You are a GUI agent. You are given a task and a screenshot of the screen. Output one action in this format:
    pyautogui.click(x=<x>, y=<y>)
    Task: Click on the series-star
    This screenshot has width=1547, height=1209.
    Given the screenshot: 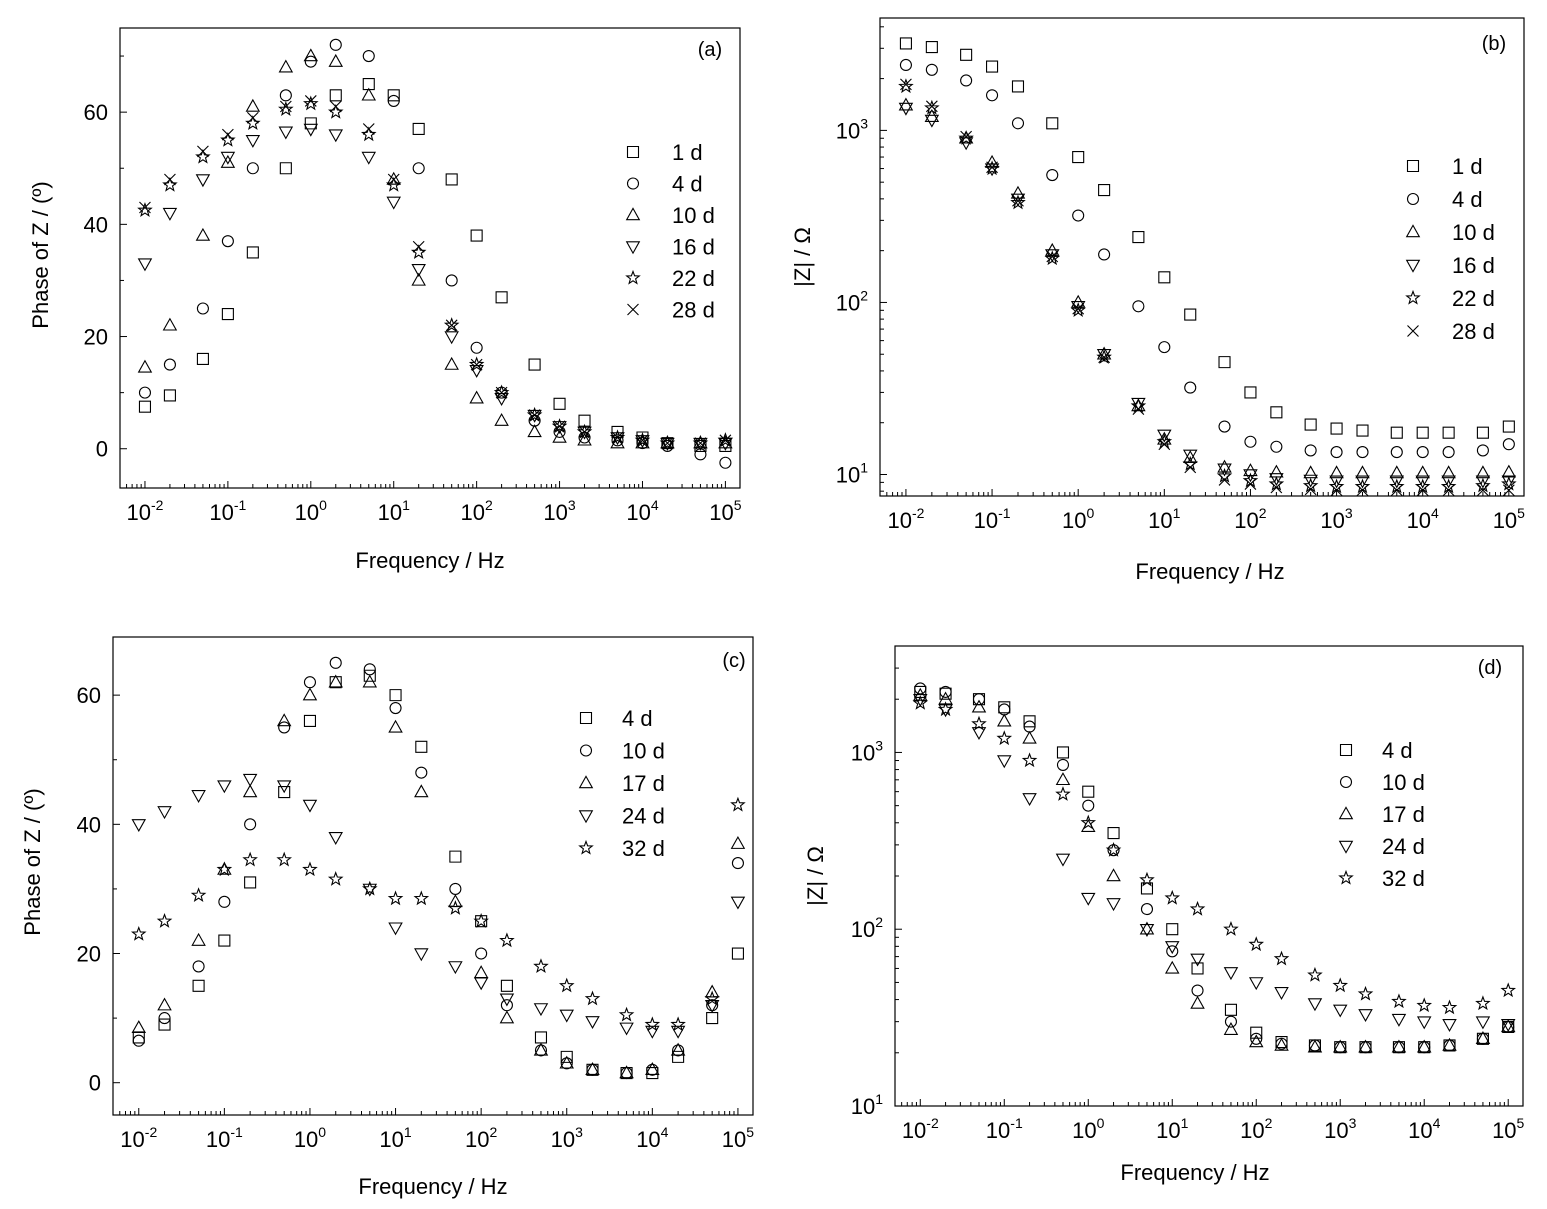 What is the action you would take?
    pyautogui.click(x=1207, y=286)
    